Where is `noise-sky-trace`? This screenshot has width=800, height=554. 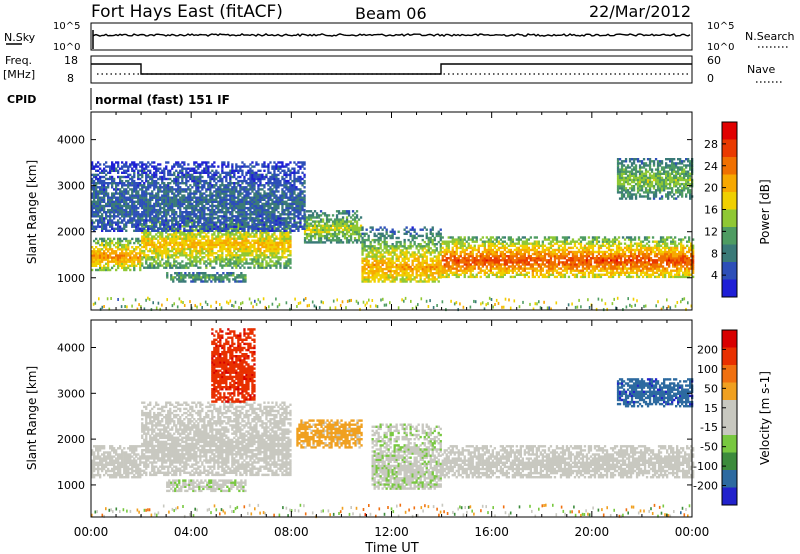
noise-sky-trace is located at coordinates (391, 35).